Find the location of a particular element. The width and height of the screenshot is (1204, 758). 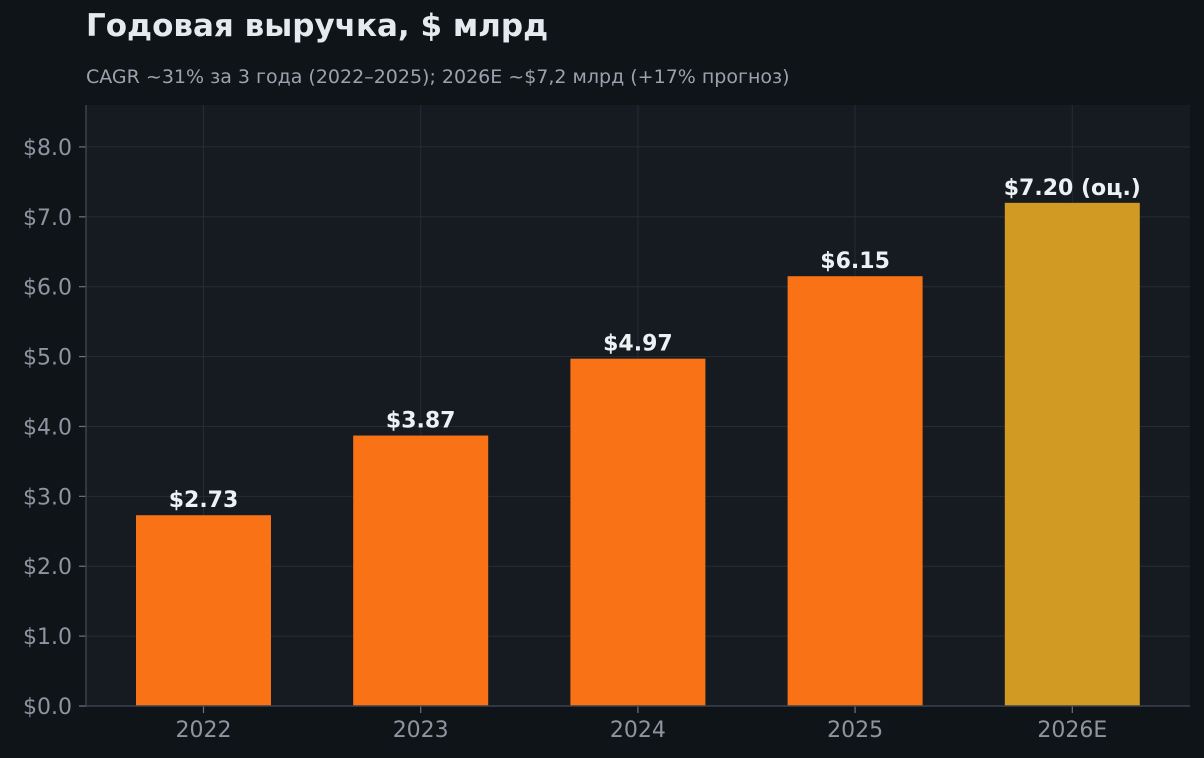

x-tick-label: 2023 is located at coordinates (421, 730).